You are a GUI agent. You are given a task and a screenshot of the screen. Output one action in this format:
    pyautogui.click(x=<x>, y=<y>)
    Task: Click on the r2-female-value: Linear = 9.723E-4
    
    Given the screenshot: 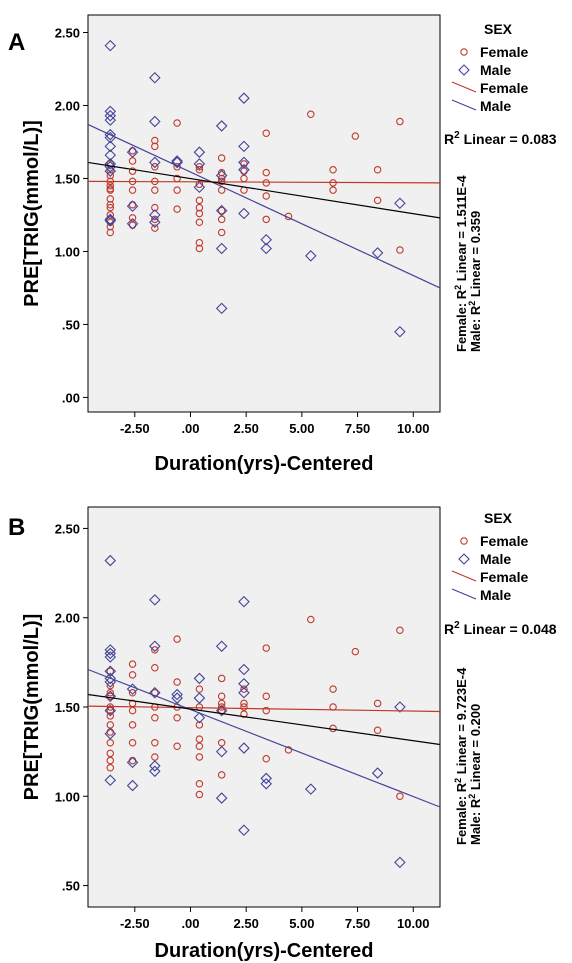 What is the action you would take?
    pyautogui.click(x=461, y=722)
    